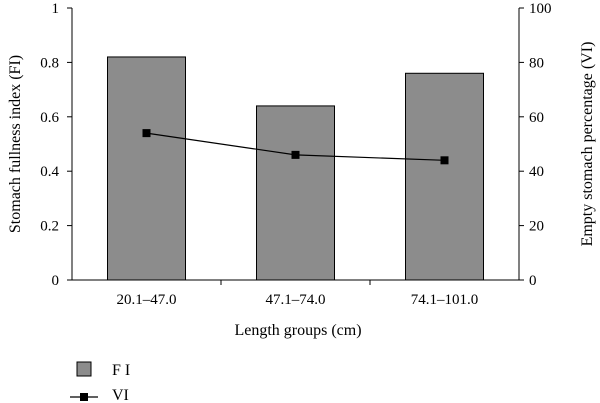 The image size is (600, 403). Describe the element at coordinates (536, 227) in the screenshot. I see `y2-tick-label: 20` at that location.